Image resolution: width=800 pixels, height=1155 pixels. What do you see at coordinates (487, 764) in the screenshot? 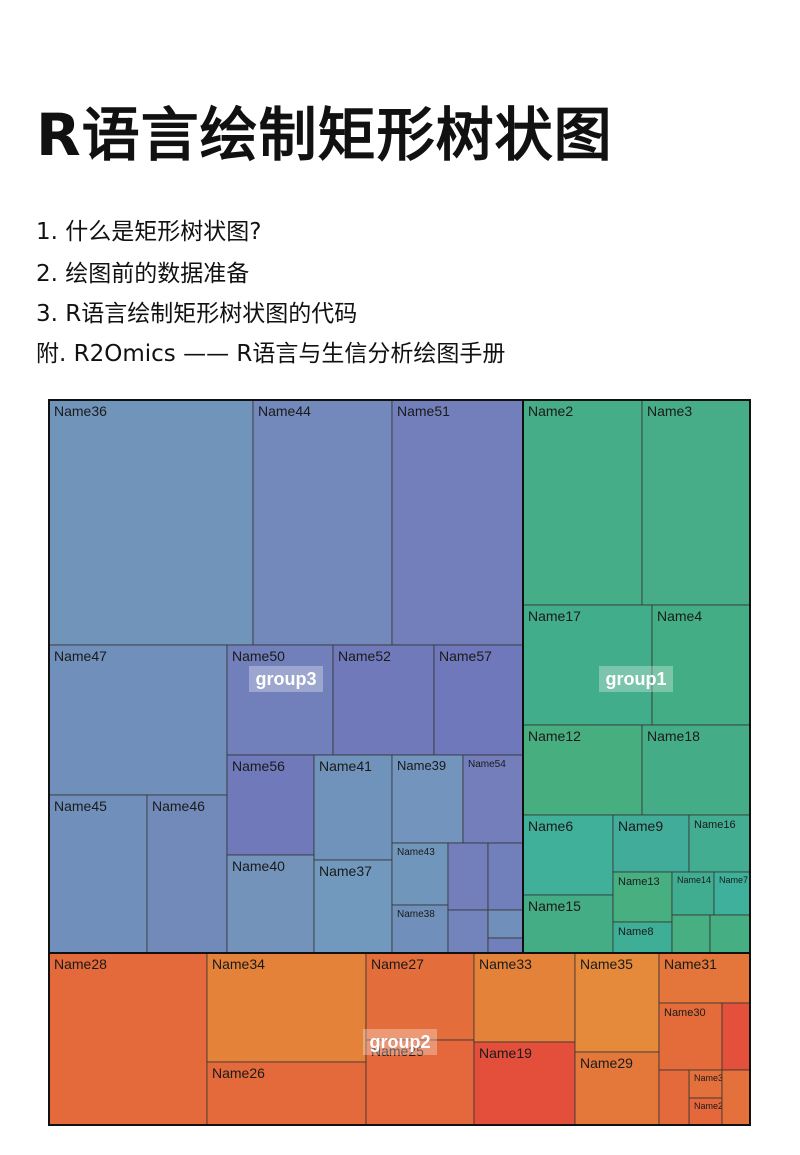
I see `cell-label: Name54` at bounding box center [487, 764].